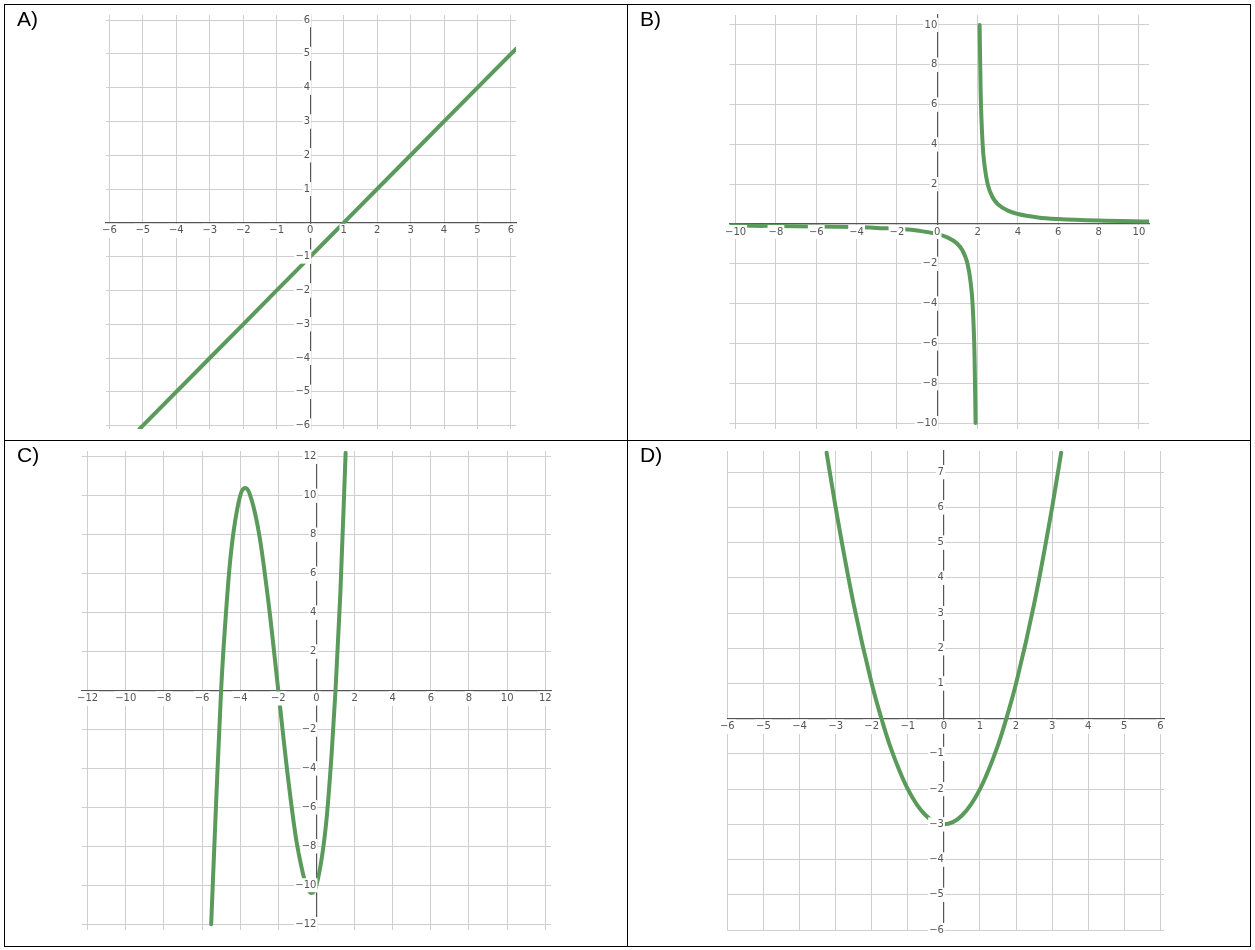  I want to click on x-tick-label: 12, so click(545, 698).